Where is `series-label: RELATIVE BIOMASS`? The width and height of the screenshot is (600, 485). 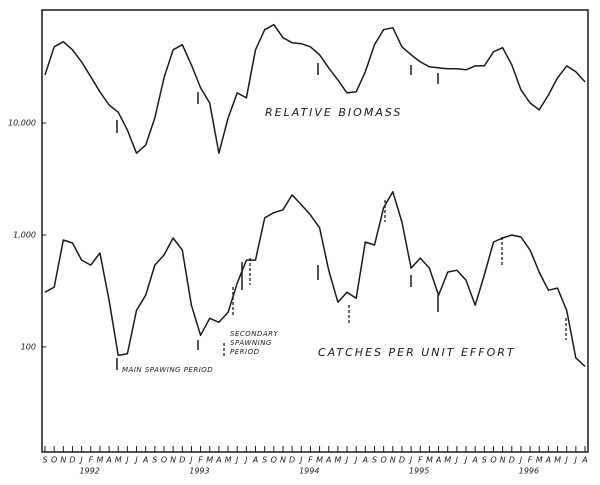 series-label: RELATIVE BIOMASS is located at coordinates (333, 112).